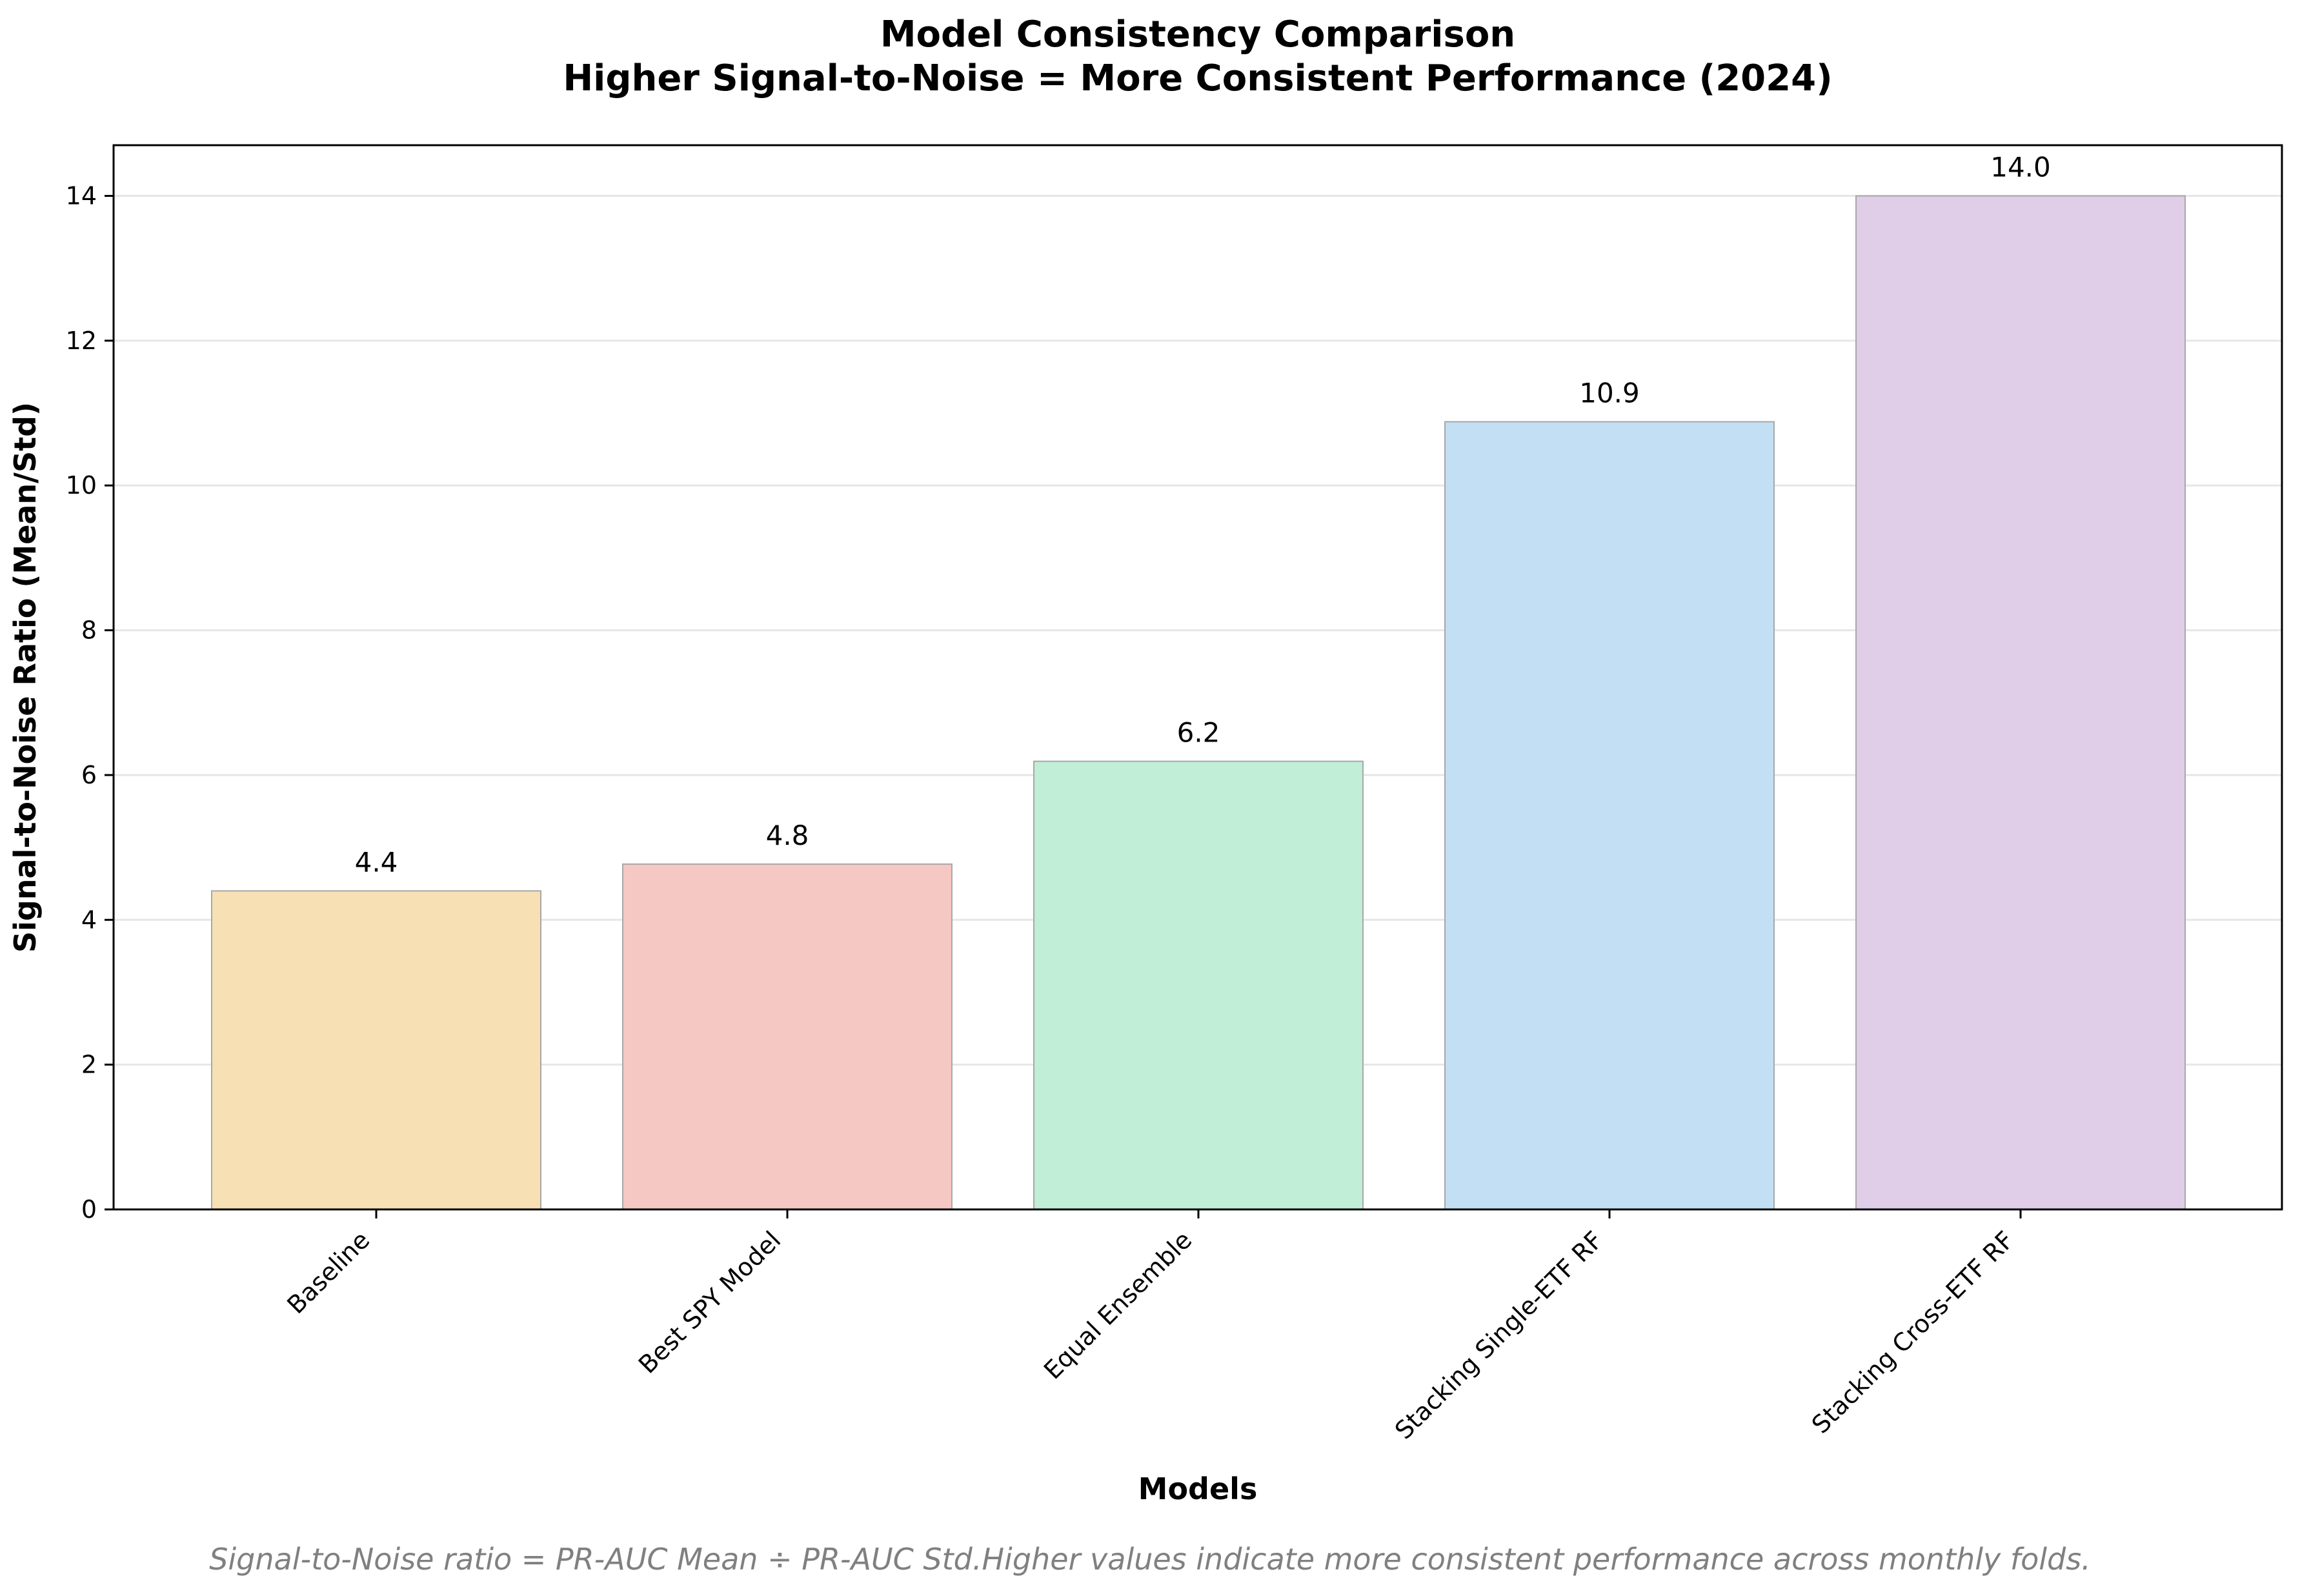 The image size is (2300, 1596). What do you see at coordinates (787, 836) in the screenshot?
I see `data-label: 4.8` at bounding box center [787, 836].